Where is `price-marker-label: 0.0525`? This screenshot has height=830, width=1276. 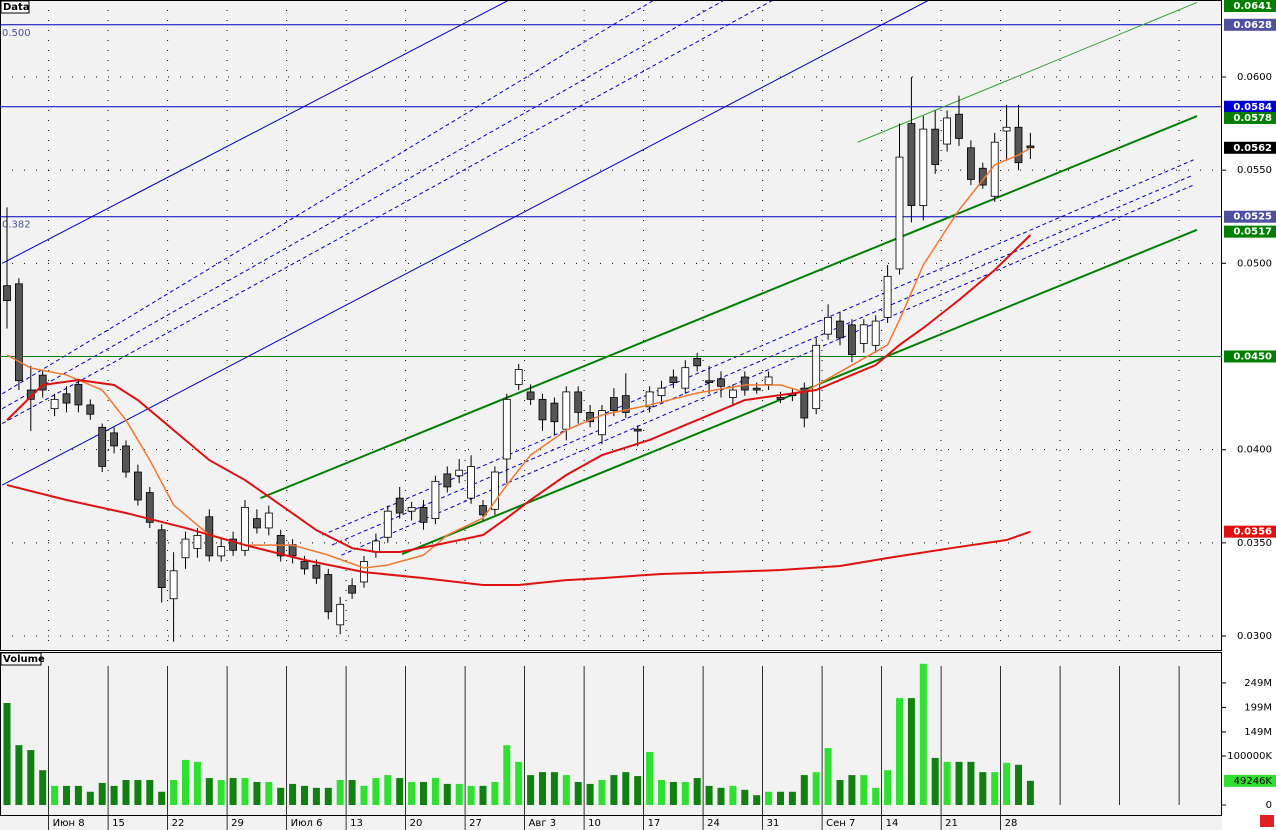 price-marker-label: 0.0525 is located at coordinates (1252, 217).